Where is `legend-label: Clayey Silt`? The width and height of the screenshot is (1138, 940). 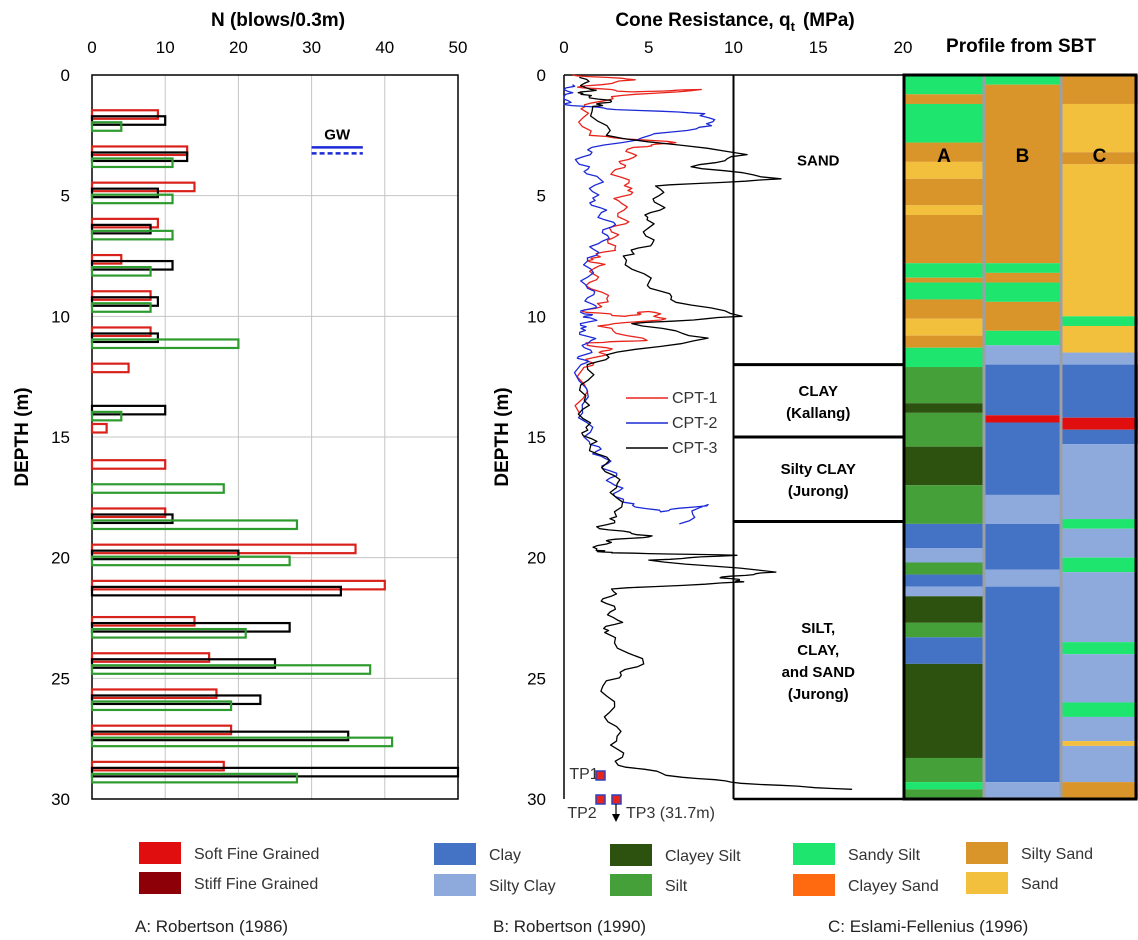 legend-label: Clayey Silt is located at coordinates (703, 856).